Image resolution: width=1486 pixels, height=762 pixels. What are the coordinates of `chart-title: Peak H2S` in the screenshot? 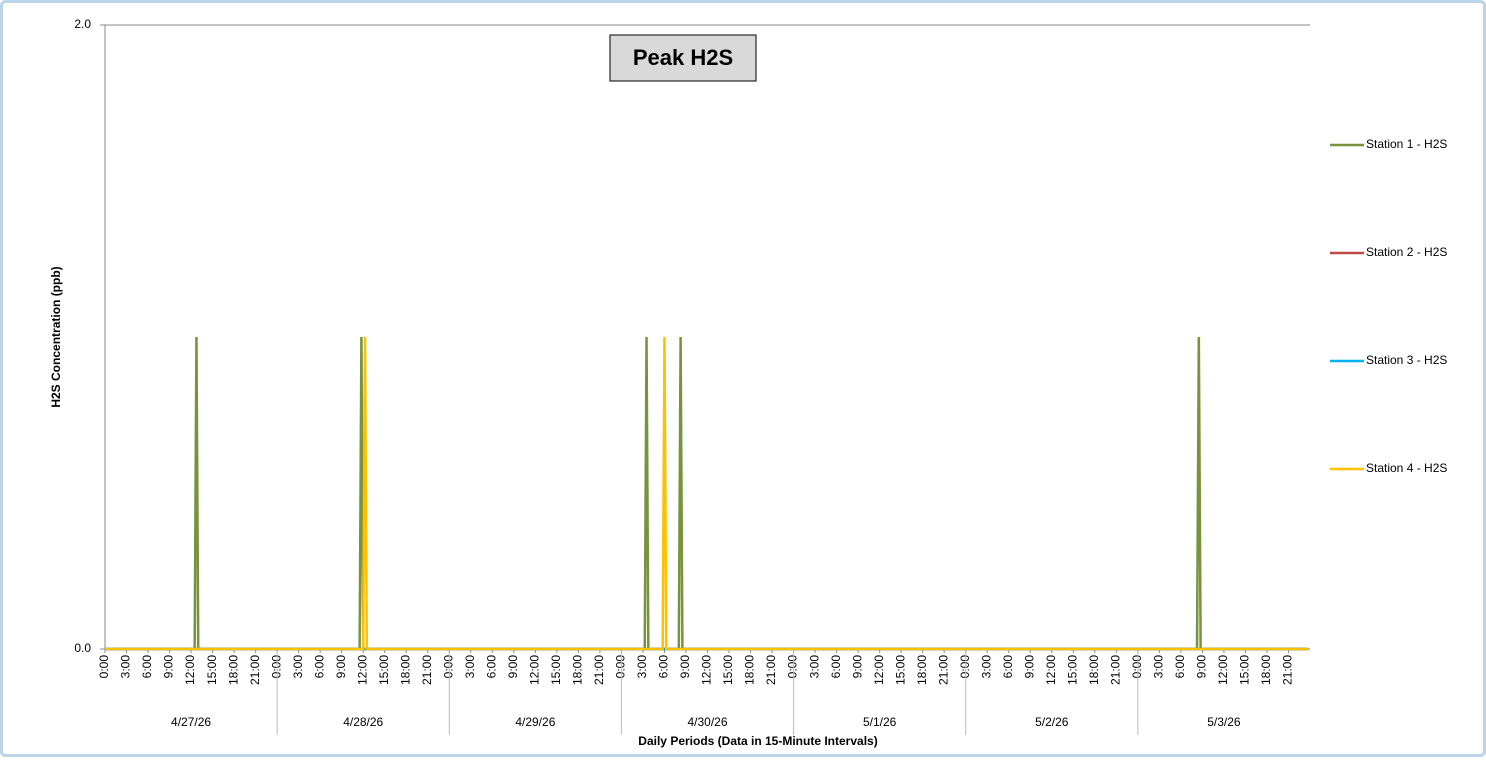 It's located at (683, 57).